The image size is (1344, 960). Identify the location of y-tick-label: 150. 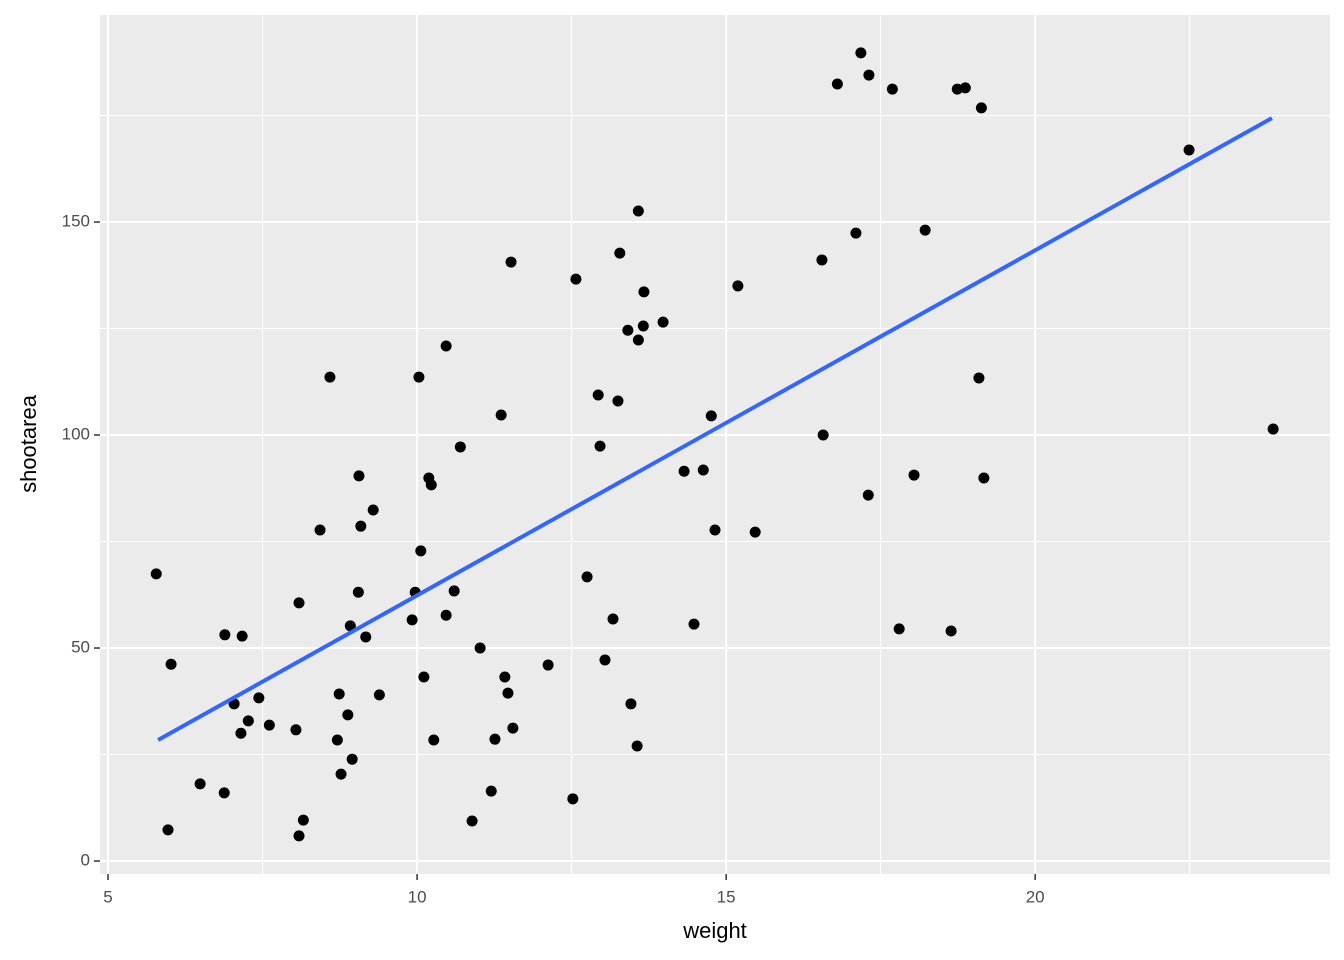
(76, 221).